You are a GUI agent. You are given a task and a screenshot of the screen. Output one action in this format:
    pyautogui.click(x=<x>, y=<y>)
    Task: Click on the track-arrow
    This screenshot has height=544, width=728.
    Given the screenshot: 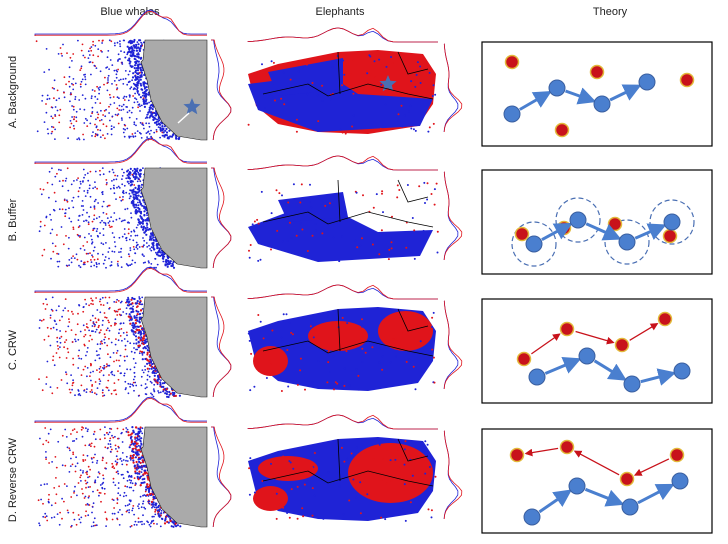 What is the action you would take?
    pyautogui.click(x=563, y=365)
    